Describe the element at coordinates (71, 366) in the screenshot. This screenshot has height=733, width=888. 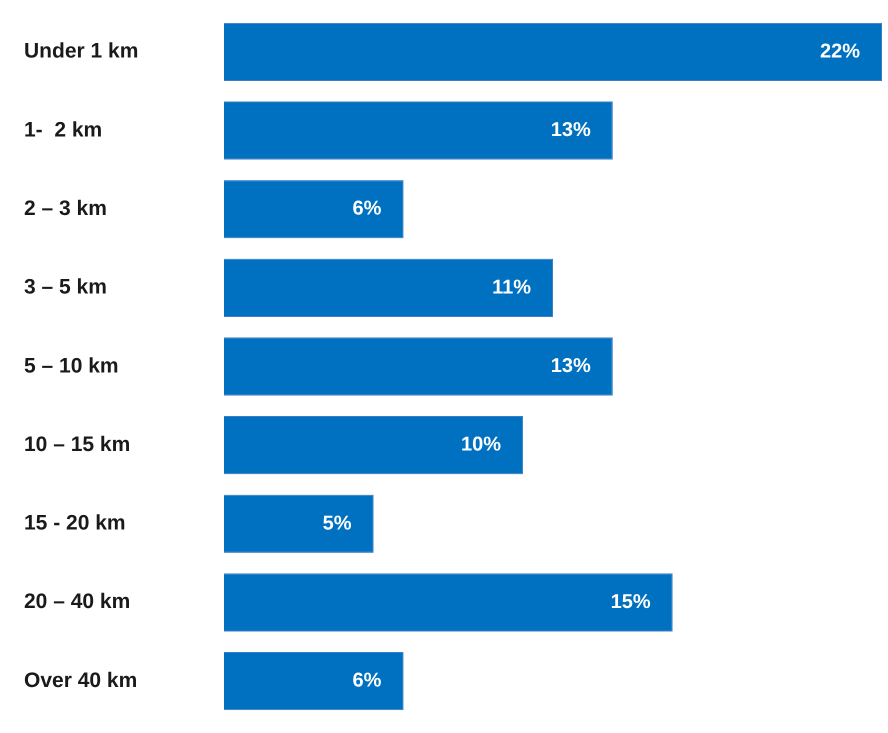
I see `y-tick-label: 5 – 10 km` at that location.